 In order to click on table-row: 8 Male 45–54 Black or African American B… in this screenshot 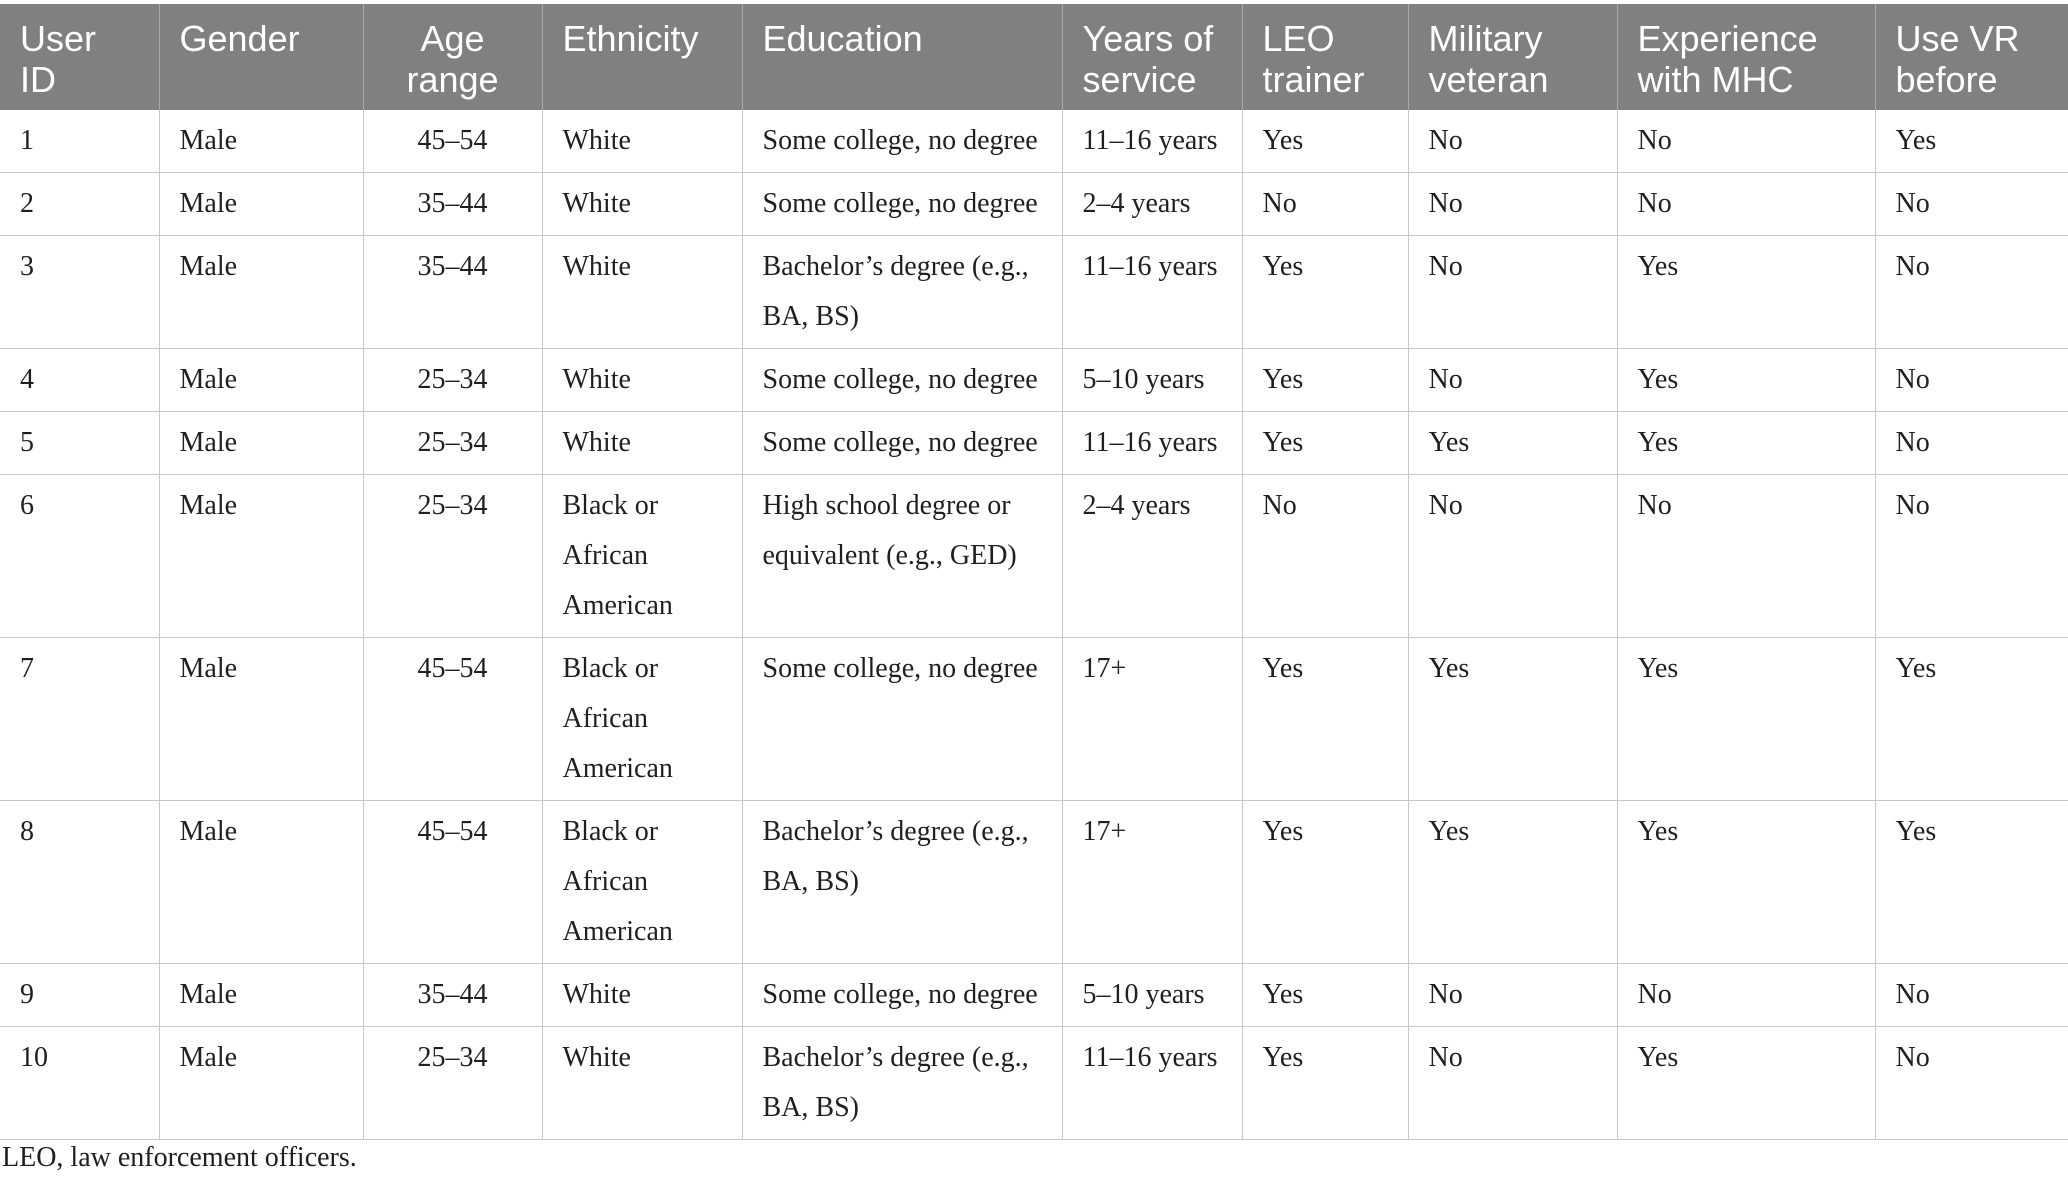, I will do `click(1034, 882)`.